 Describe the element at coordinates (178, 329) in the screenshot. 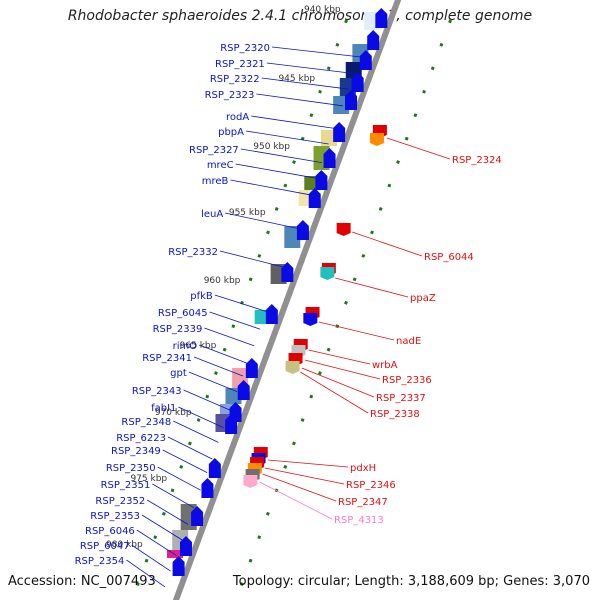

I see `gene-label-left: RSP_2339` at that location.